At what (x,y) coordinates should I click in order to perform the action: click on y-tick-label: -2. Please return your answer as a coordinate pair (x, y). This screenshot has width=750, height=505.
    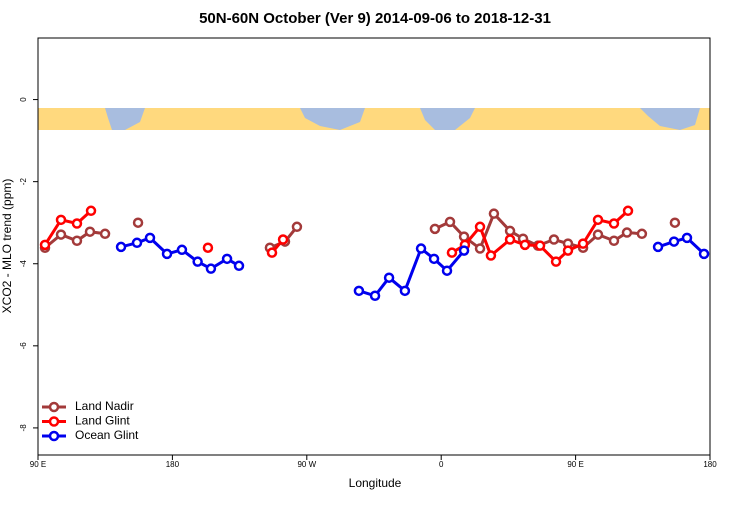
    Looking at the image, I should click on (23, 182).